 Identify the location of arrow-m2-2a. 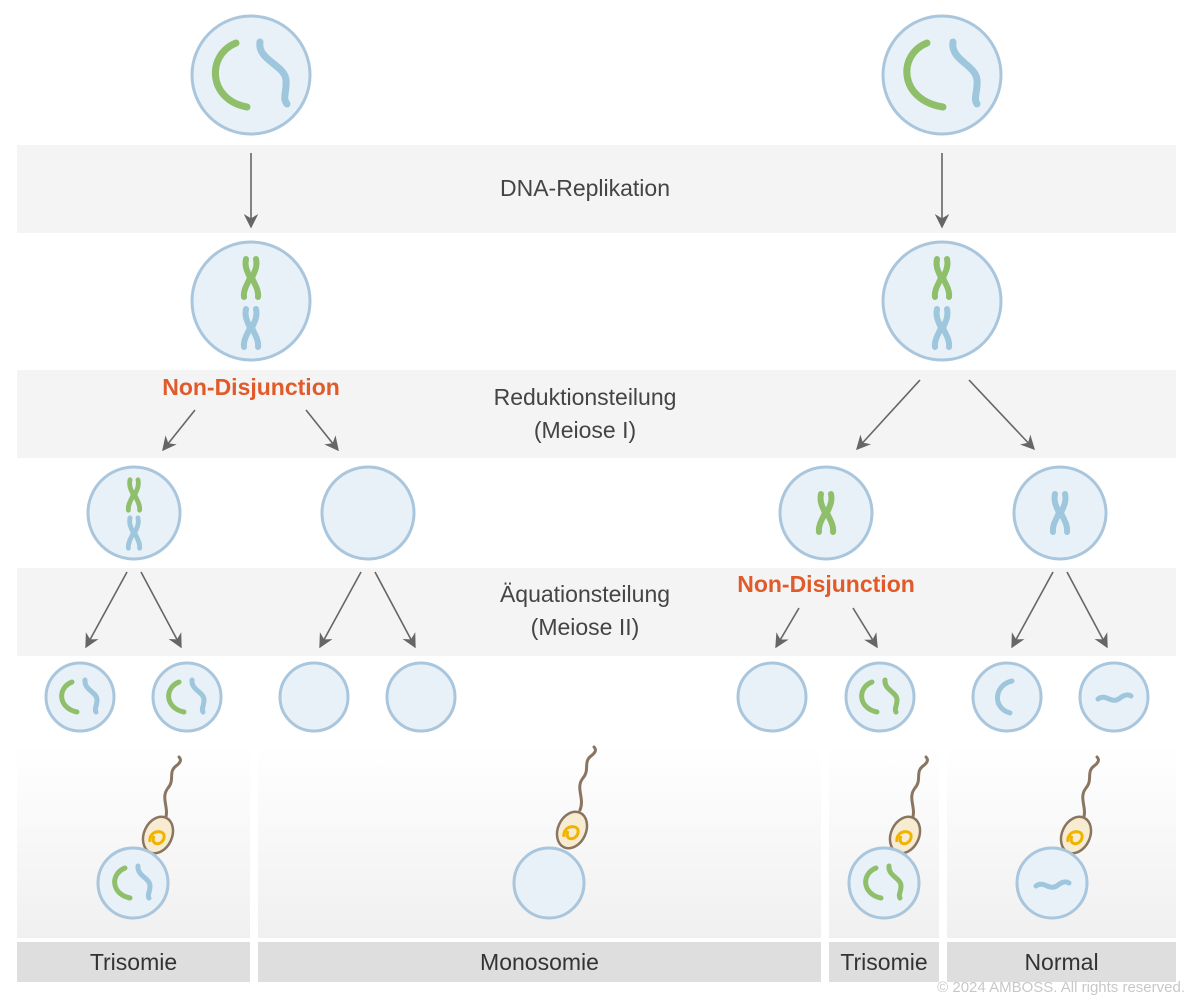
(340, 610).